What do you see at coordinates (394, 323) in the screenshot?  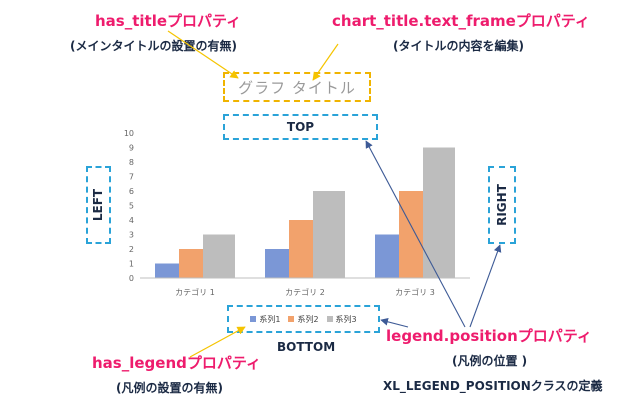 I see `legend-position-arrow-bottom` at bounding box center [394, 323].